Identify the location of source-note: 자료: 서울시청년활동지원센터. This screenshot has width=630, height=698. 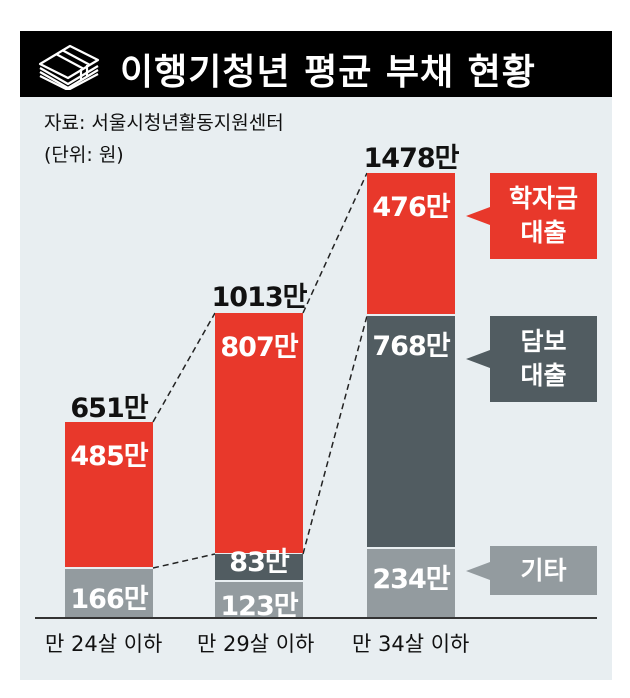
(164, 123).